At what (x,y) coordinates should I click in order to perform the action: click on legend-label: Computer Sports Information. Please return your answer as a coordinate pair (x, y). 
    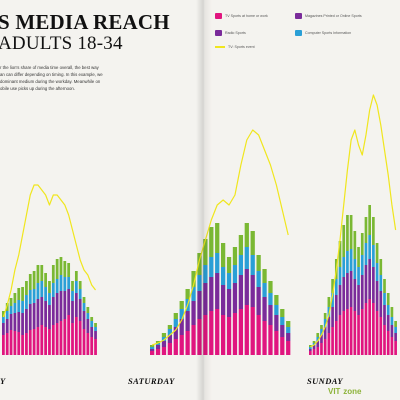
    Looking at the image, I should click on (328, 33).